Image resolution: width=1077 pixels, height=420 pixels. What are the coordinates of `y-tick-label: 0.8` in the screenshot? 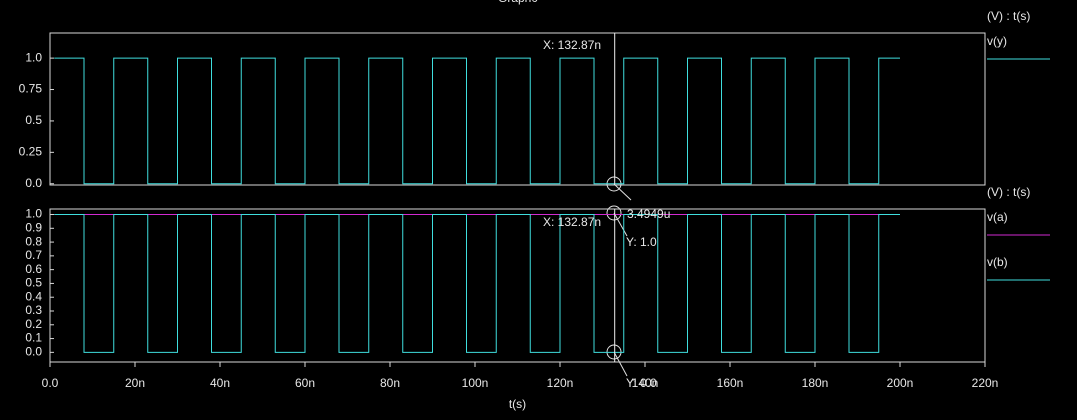 It's located at (33, 241).